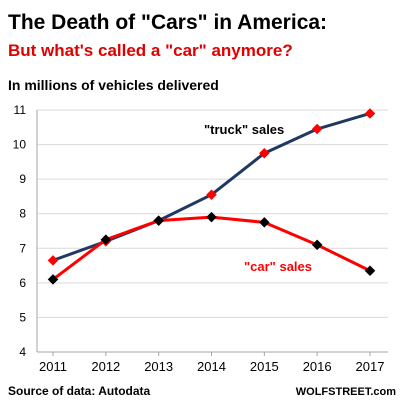 The image size is (400, 420). Describe the element at coordinates (370, 271) in the screenshot. I see `marker-car-2017` at that location.